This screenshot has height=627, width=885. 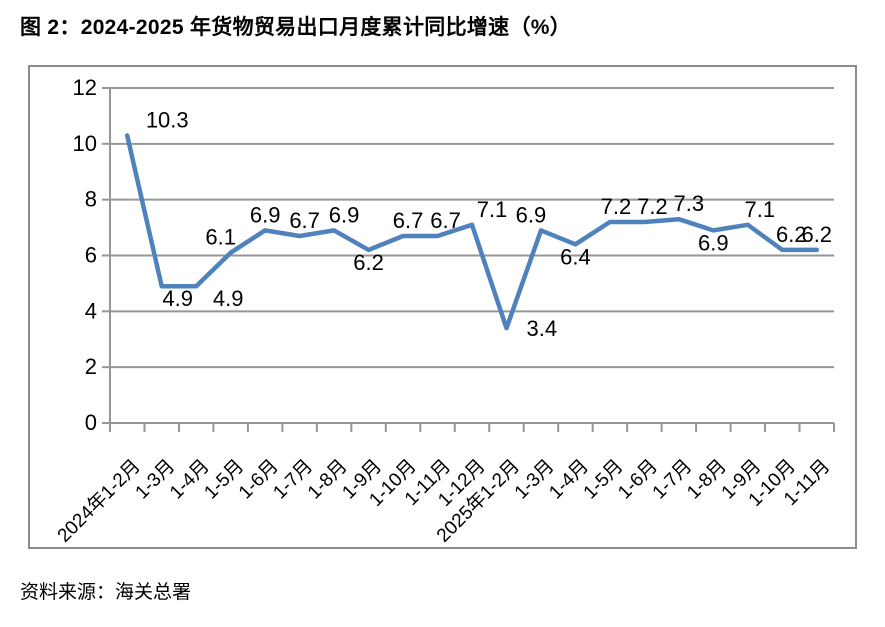 What do you see at coordinates (575, 256) in the screenshot?
I see `data-point-label: 6.4` at bounding box center [575, 256].